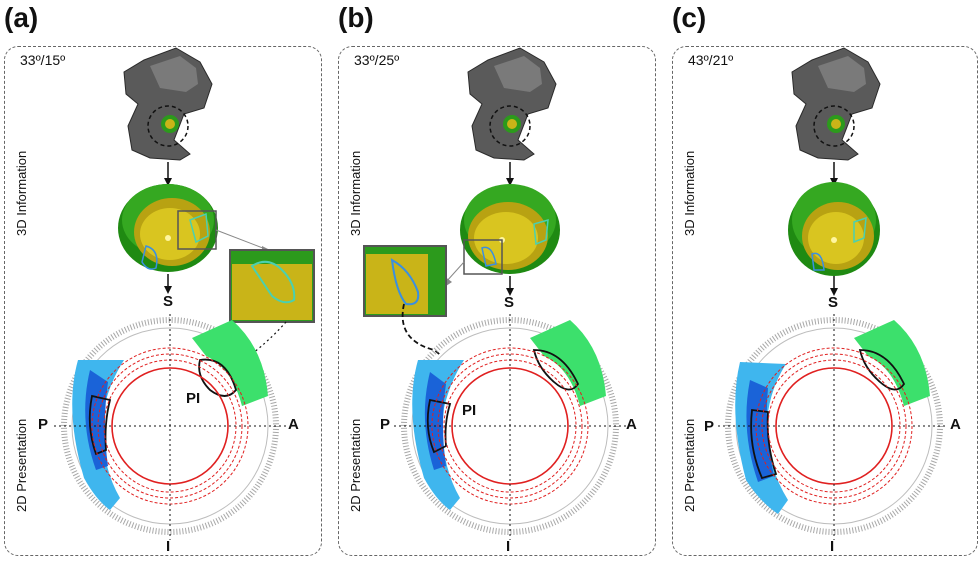 This screenshot has width=980, height=564. What do you see at coordinates (43, 60) in the screenshot?
I see `cup-orientation-label: 33º/15º` at bounding box center [43, 60].